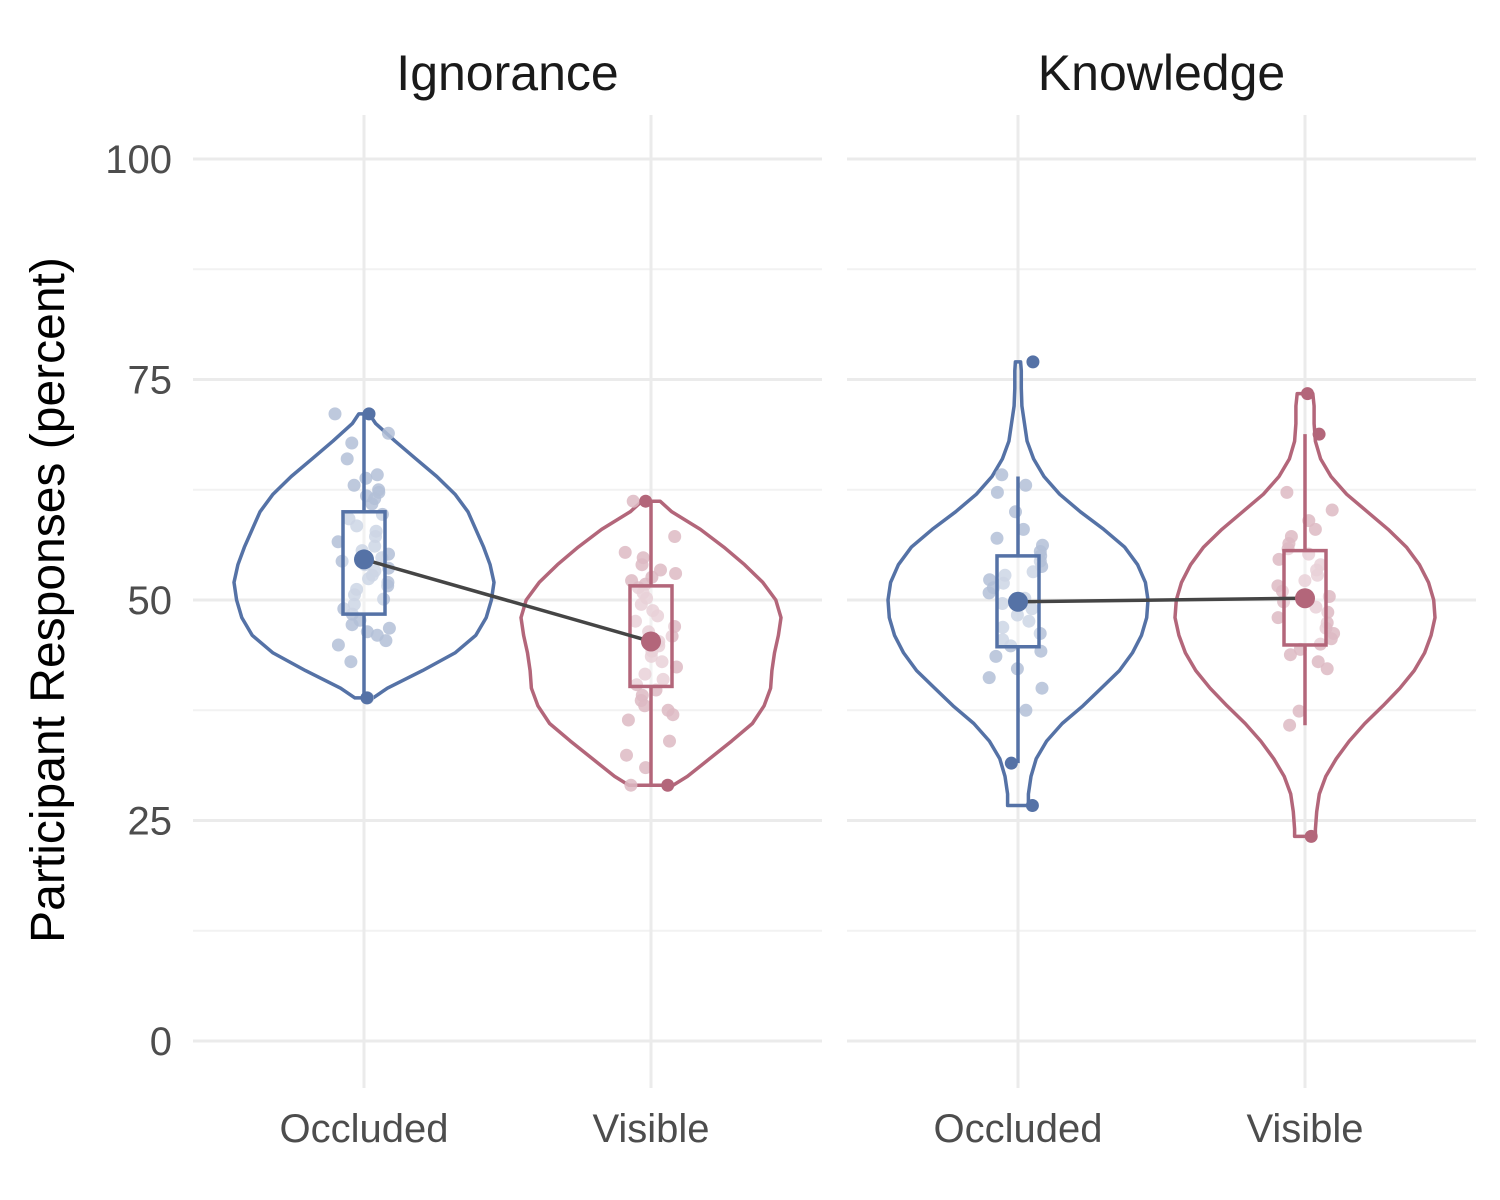 The height and width of the screenshot is (1200, 1500). Describe the element at coordinates (48, 600) in the screenshot. I see `y-axis-title: Participant Responses (percent)` at that location.